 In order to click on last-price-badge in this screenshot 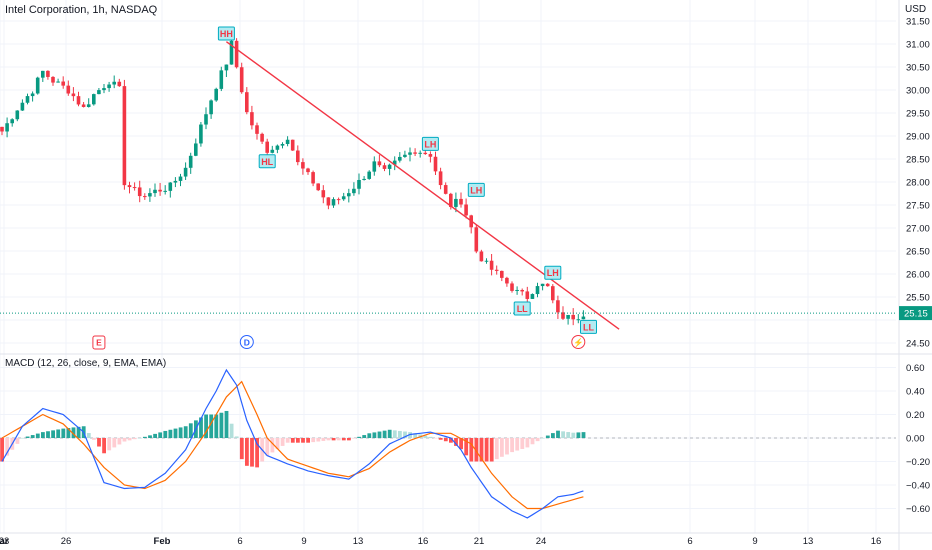, I will do `click(915, 313)`.